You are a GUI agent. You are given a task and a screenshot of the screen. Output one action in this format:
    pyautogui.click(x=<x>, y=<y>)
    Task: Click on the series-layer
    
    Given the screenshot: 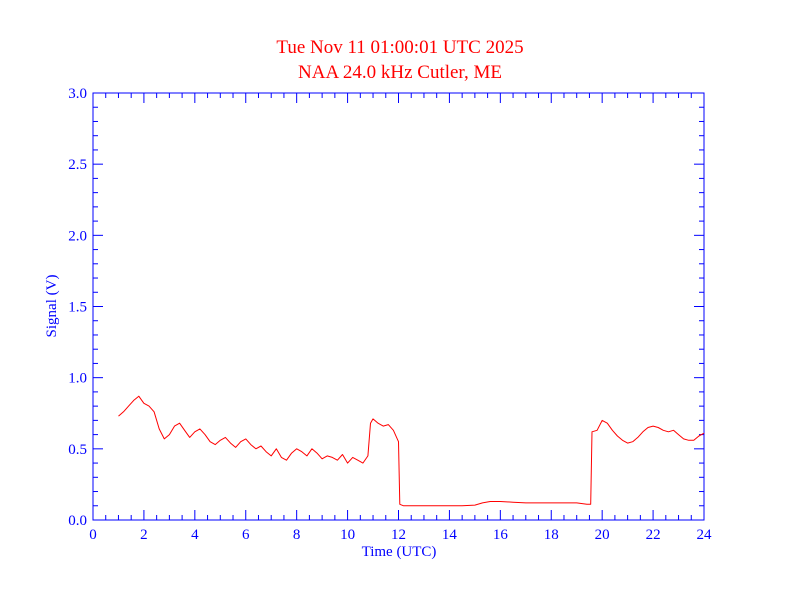 What is the action you would take?
    pyautogui.click(x=411, y=451)
    